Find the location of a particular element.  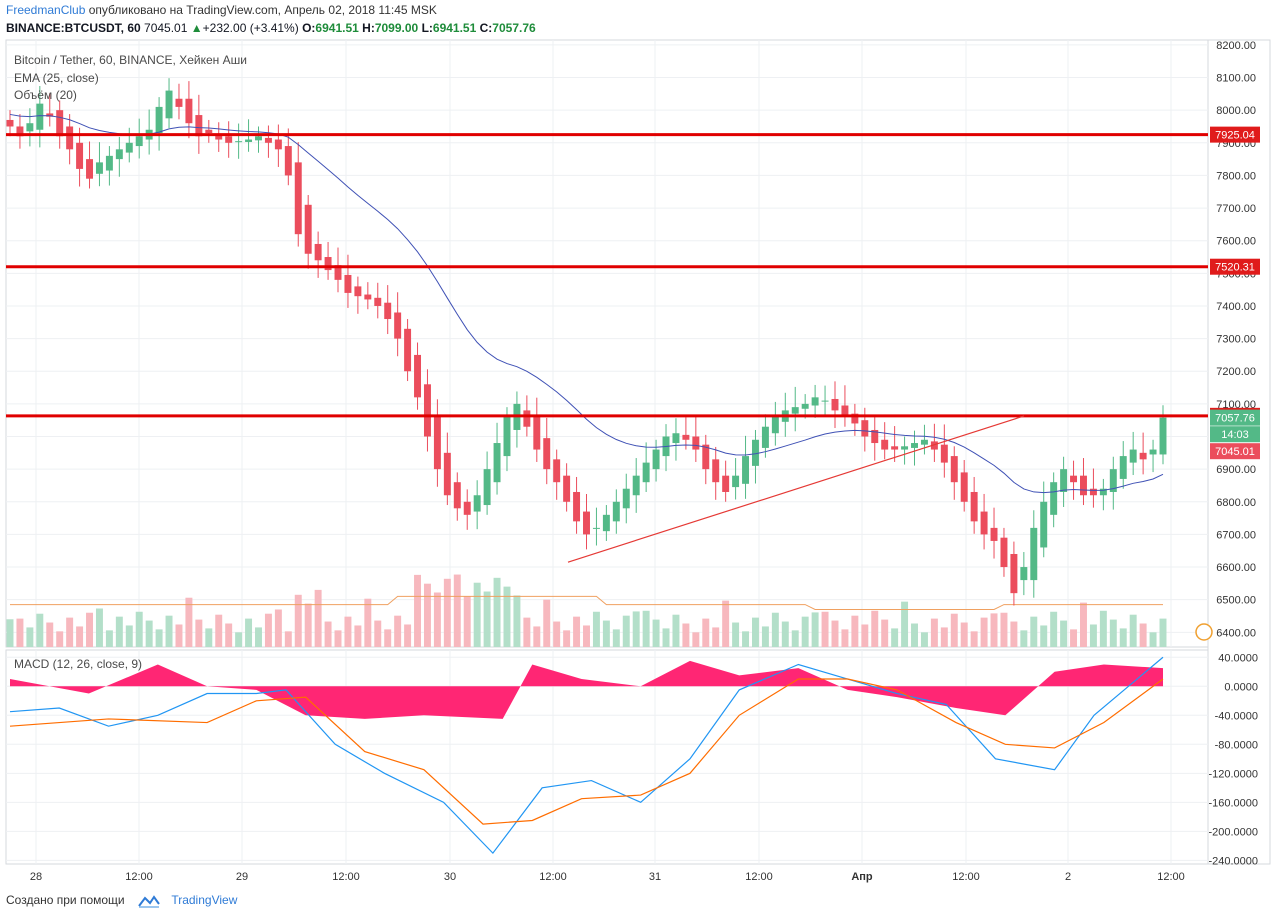

tradingview-link: TradingView is located at coordinates (204, 900).